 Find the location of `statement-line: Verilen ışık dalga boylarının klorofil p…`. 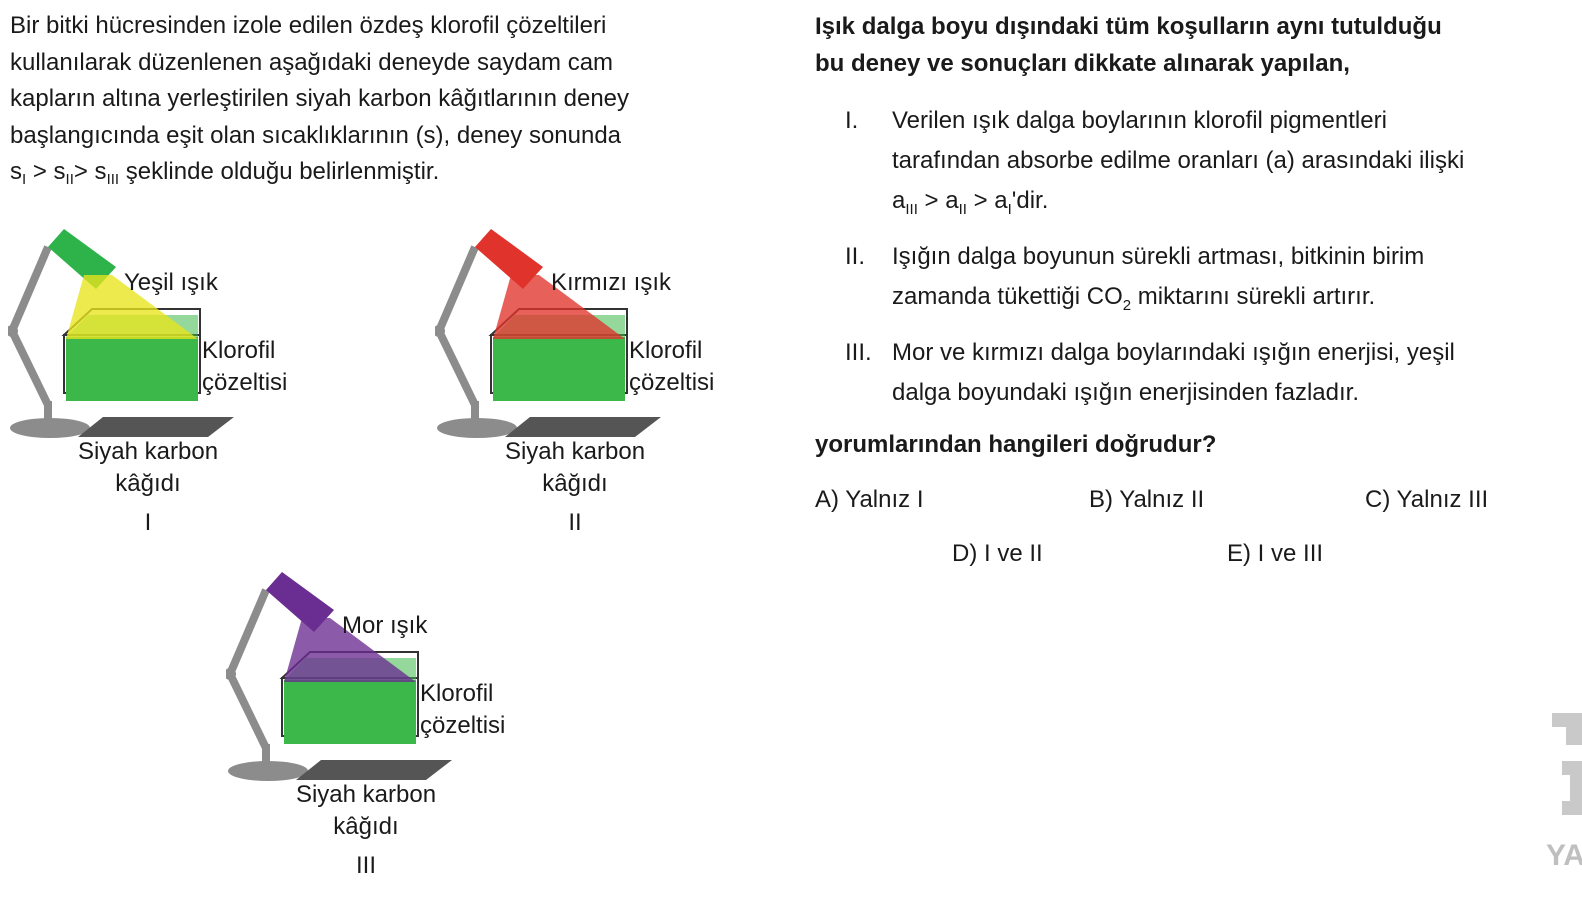

statement-line: Verilen ışık dalga boylarının klorofil p… is located at coordinates (1139, 120).